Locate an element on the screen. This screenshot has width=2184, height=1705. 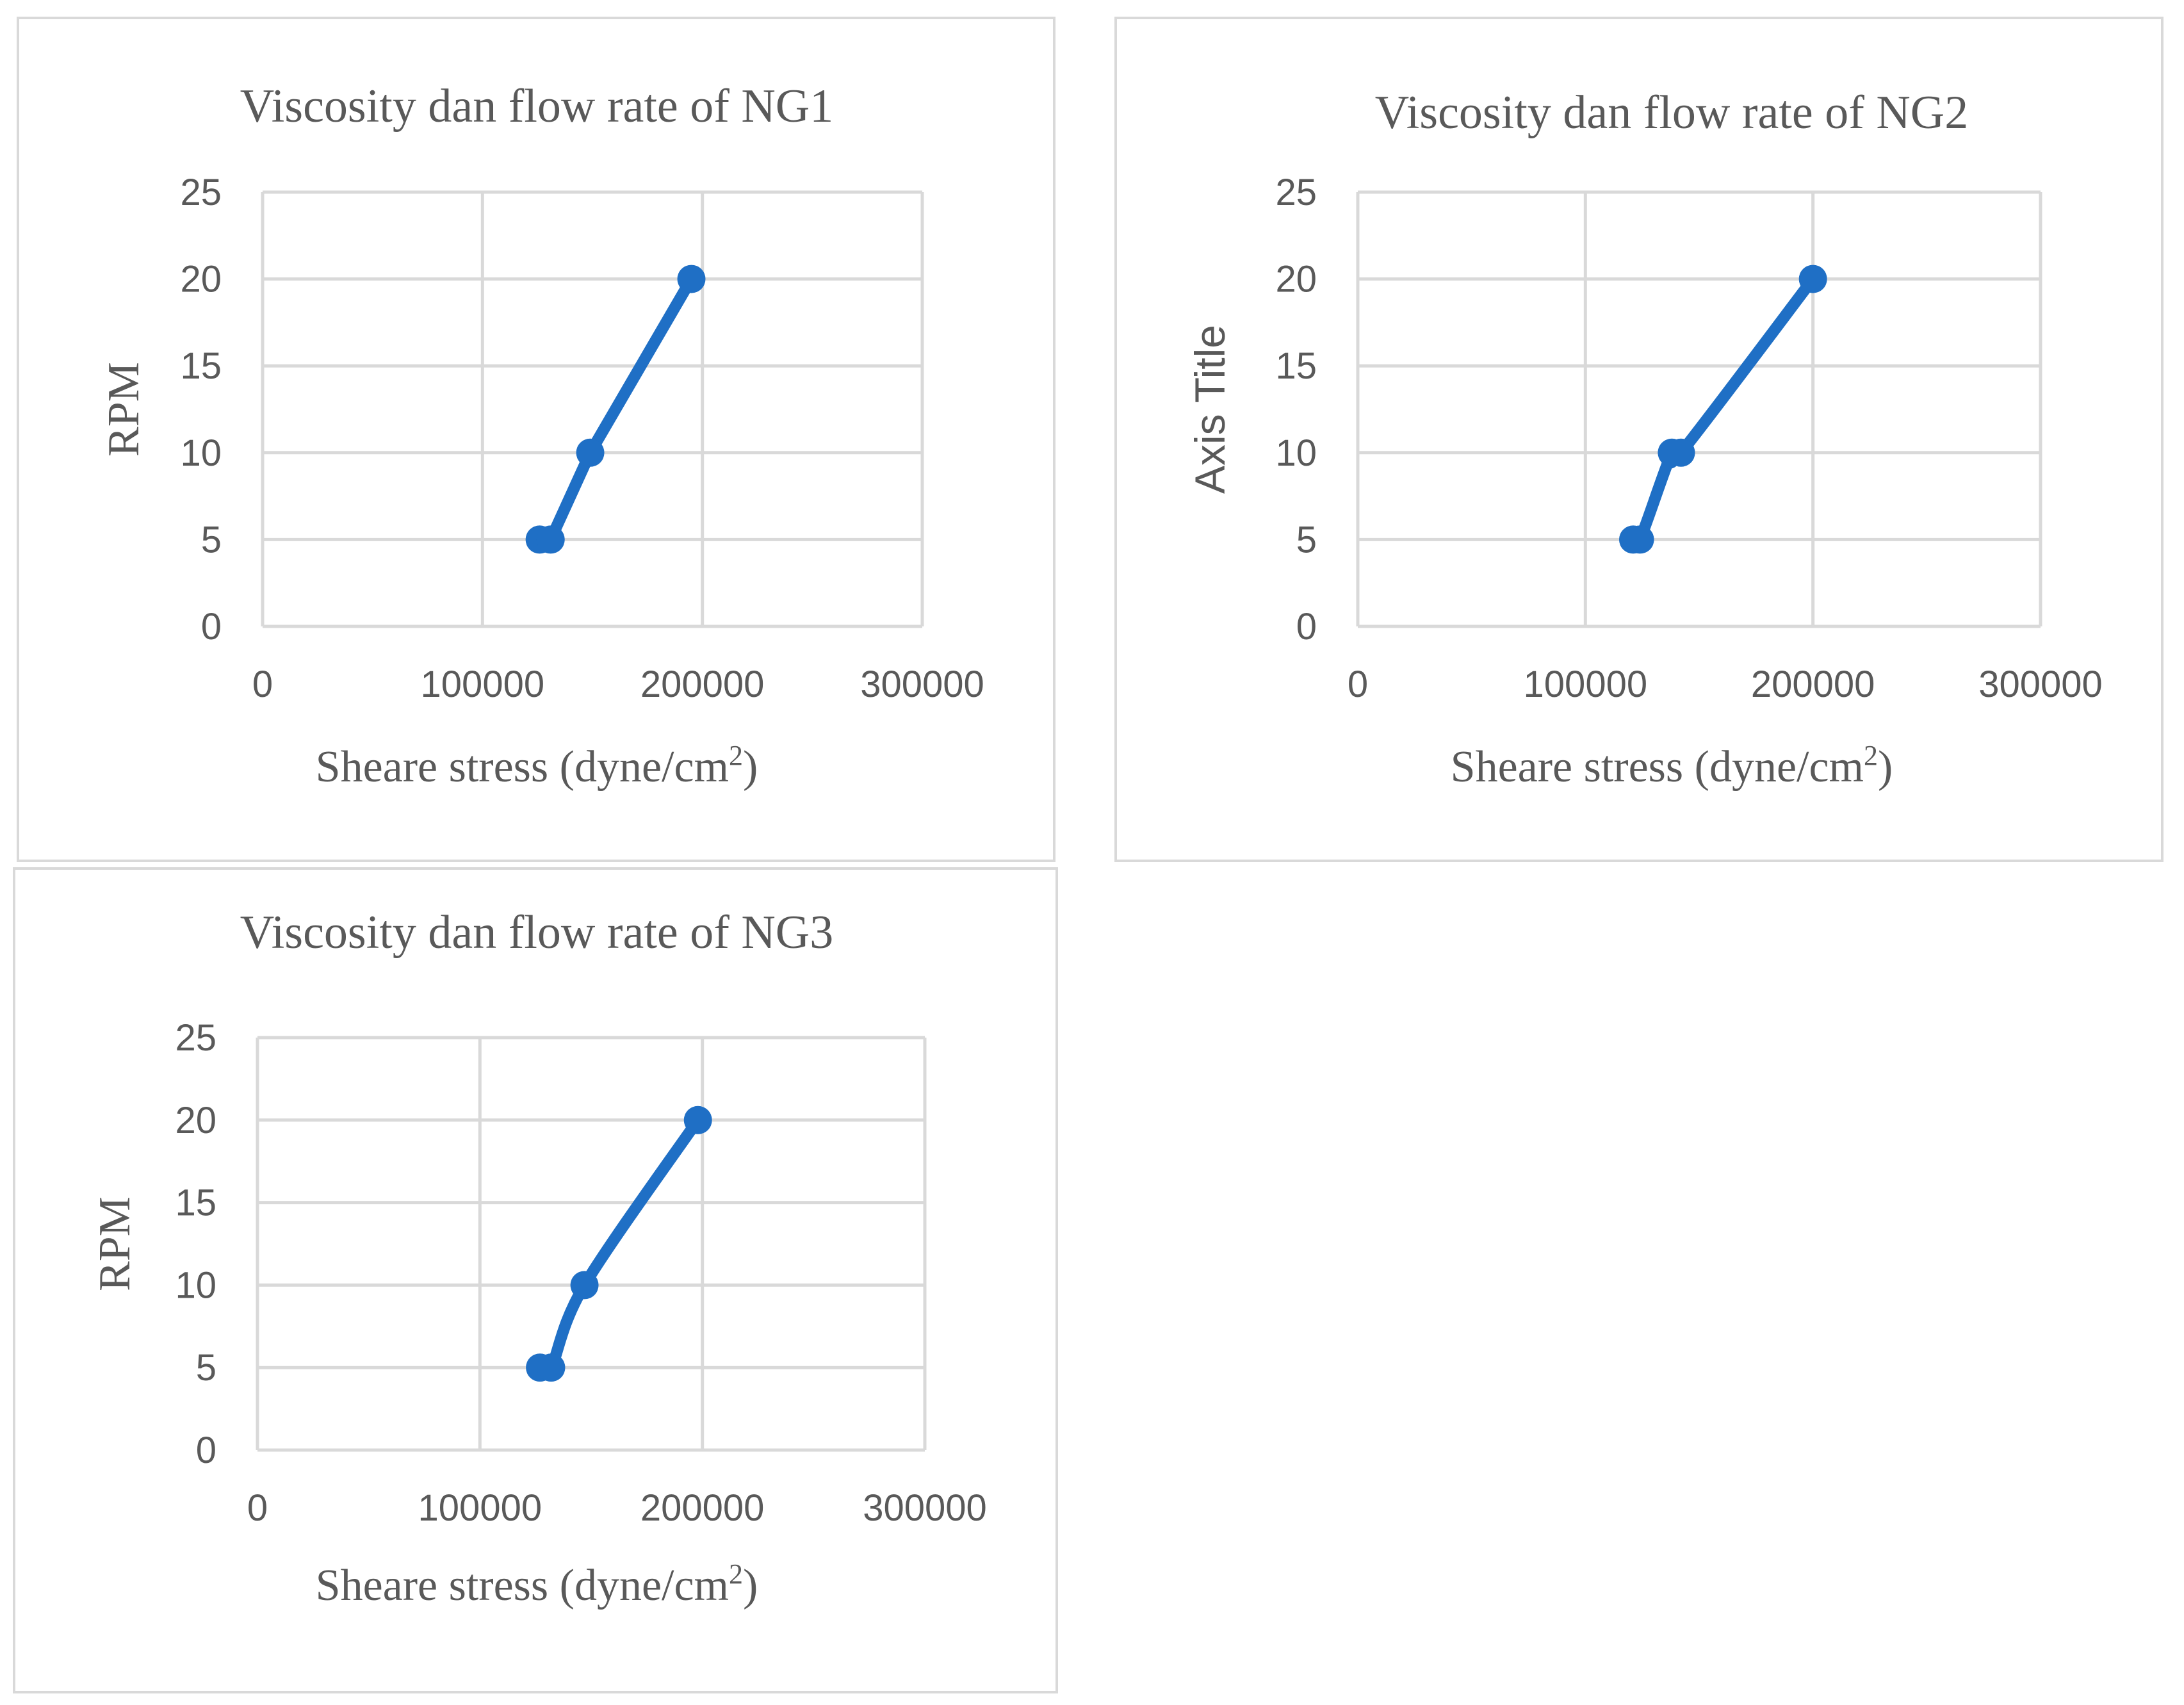
chart-title: Viscosity dan flow rate of NG1 is located at coordinates (537, 106).